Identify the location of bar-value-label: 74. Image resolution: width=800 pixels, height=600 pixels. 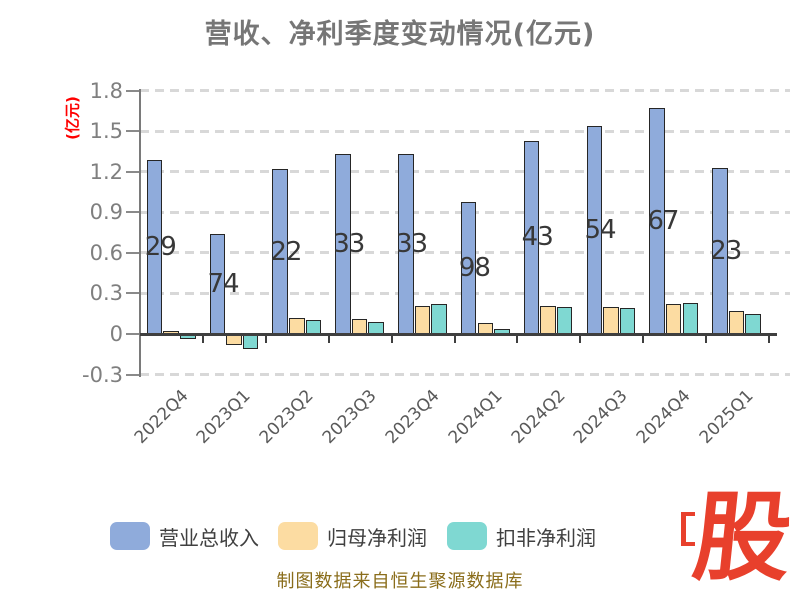
(223, 283).